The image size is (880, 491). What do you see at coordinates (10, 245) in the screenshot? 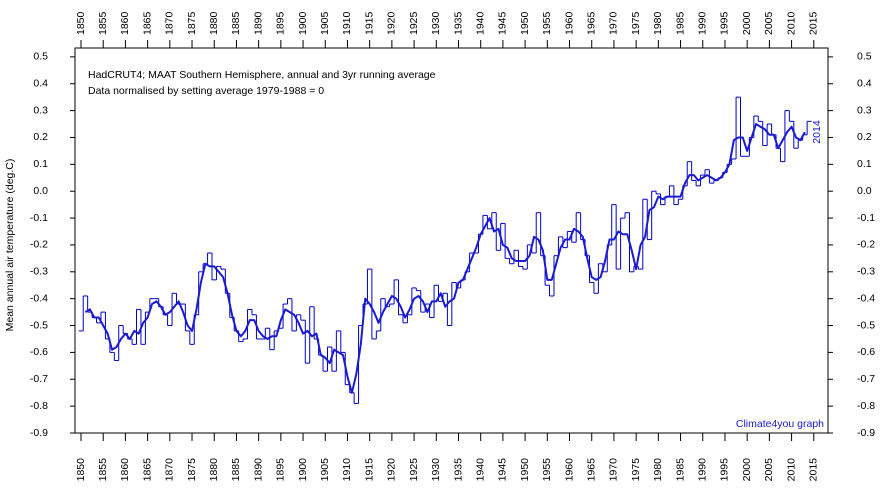
I see `y-axis-label: Mean annual air temperature (deg.C)` at bounding box center [10, 245].